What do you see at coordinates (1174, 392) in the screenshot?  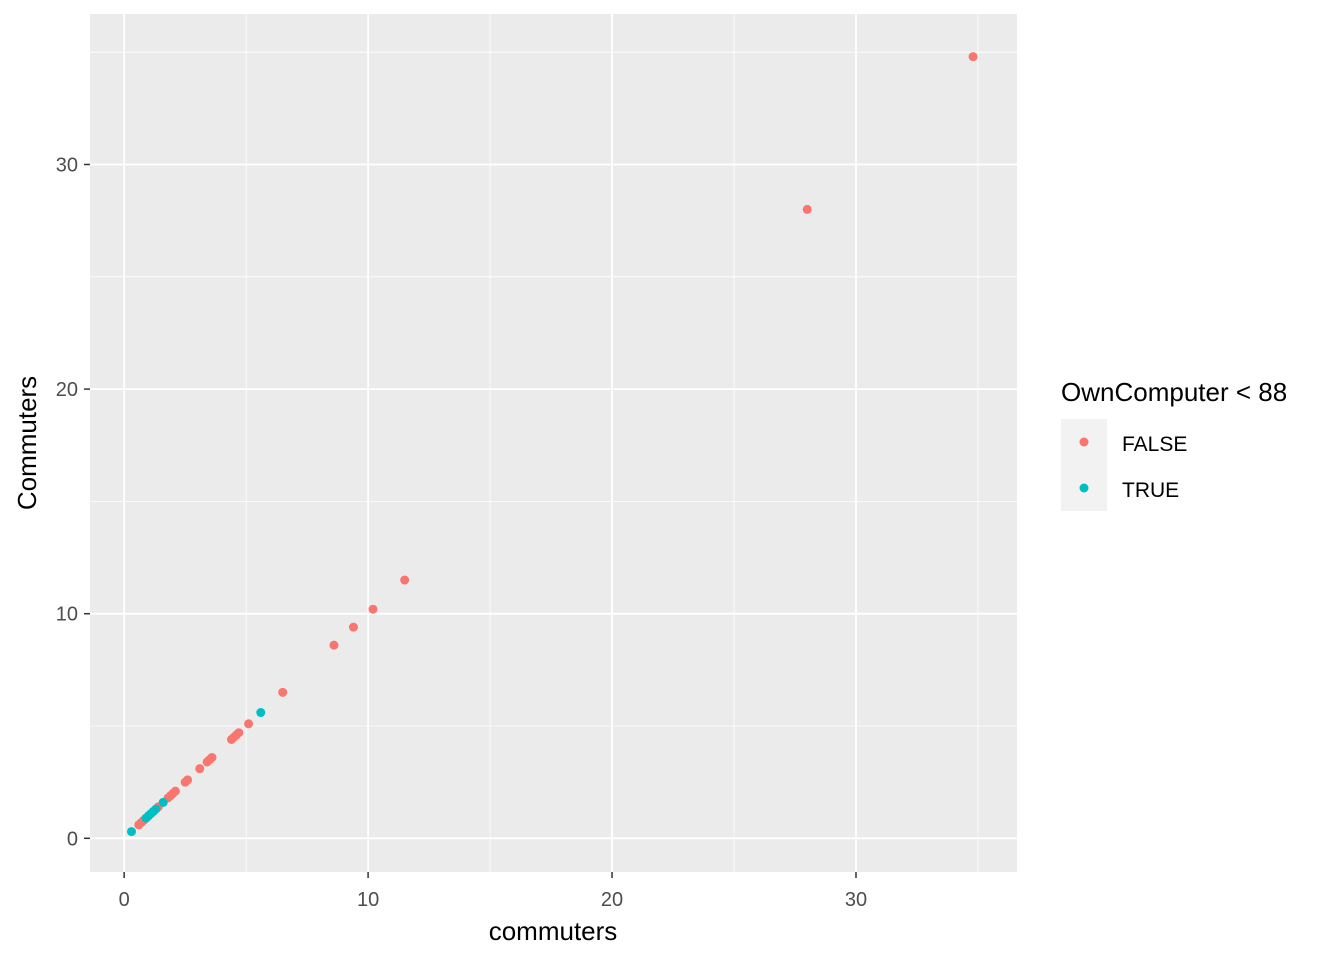 I see `legend-title: OwnComputer < 88` at bounding box center [1174, 392].